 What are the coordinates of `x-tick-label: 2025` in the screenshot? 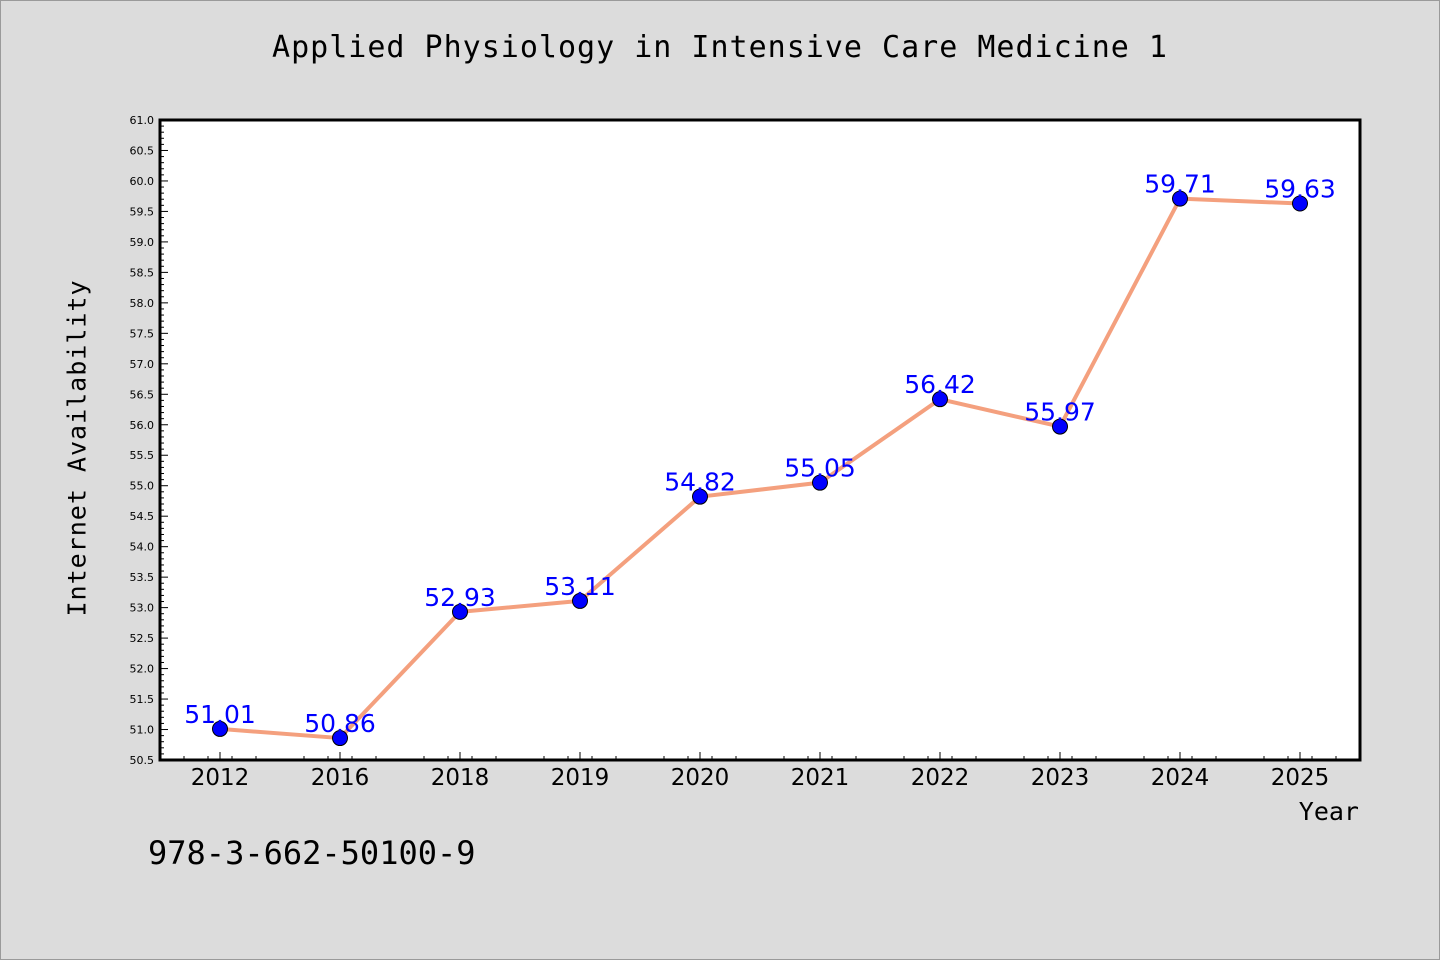 It's located at (1300, 778).